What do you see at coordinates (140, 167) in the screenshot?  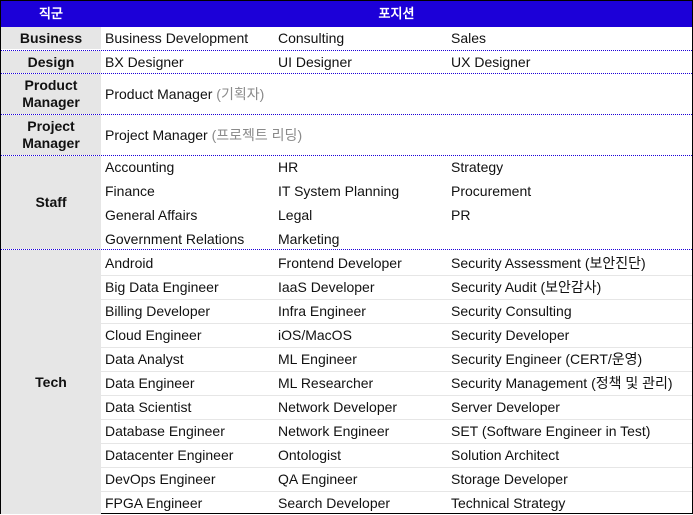 I see `position-cell: Accounting` at bounding box center [140, 167].